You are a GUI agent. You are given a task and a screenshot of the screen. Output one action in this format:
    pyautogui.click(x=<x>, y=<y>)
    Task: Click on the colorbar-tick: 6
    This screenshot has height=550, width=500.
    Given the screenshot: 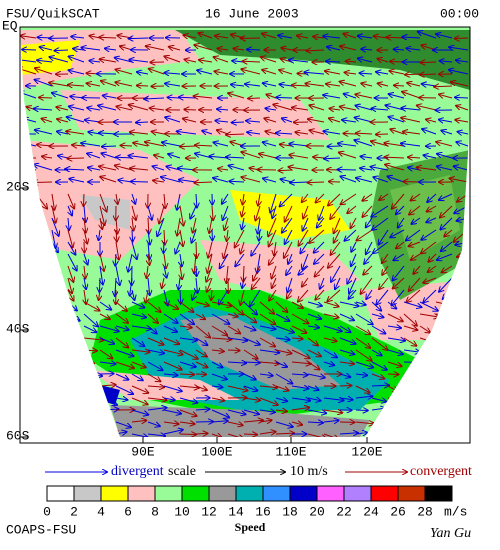 What is the action you would take?
    pyautogui.click(x=128, y=511)
    